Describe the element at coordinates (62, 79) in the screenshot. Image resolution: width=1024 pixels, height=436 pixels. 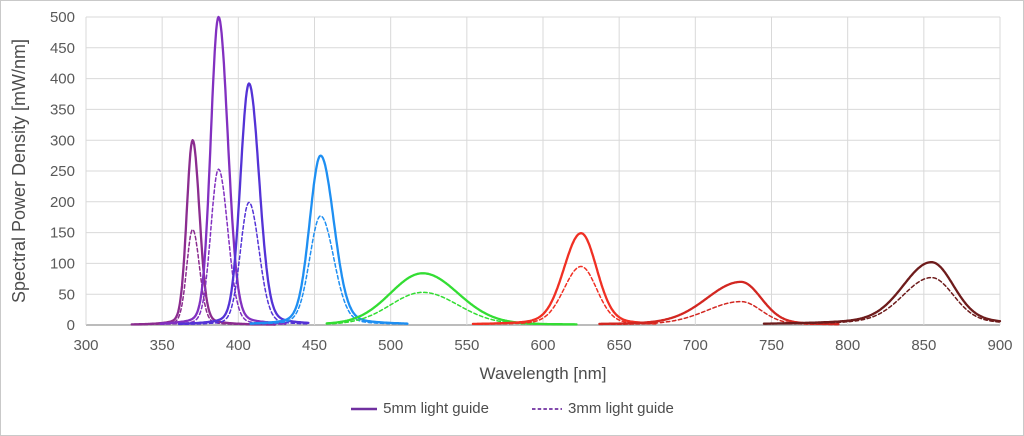
I see `y-tick-label: 400` at that location.